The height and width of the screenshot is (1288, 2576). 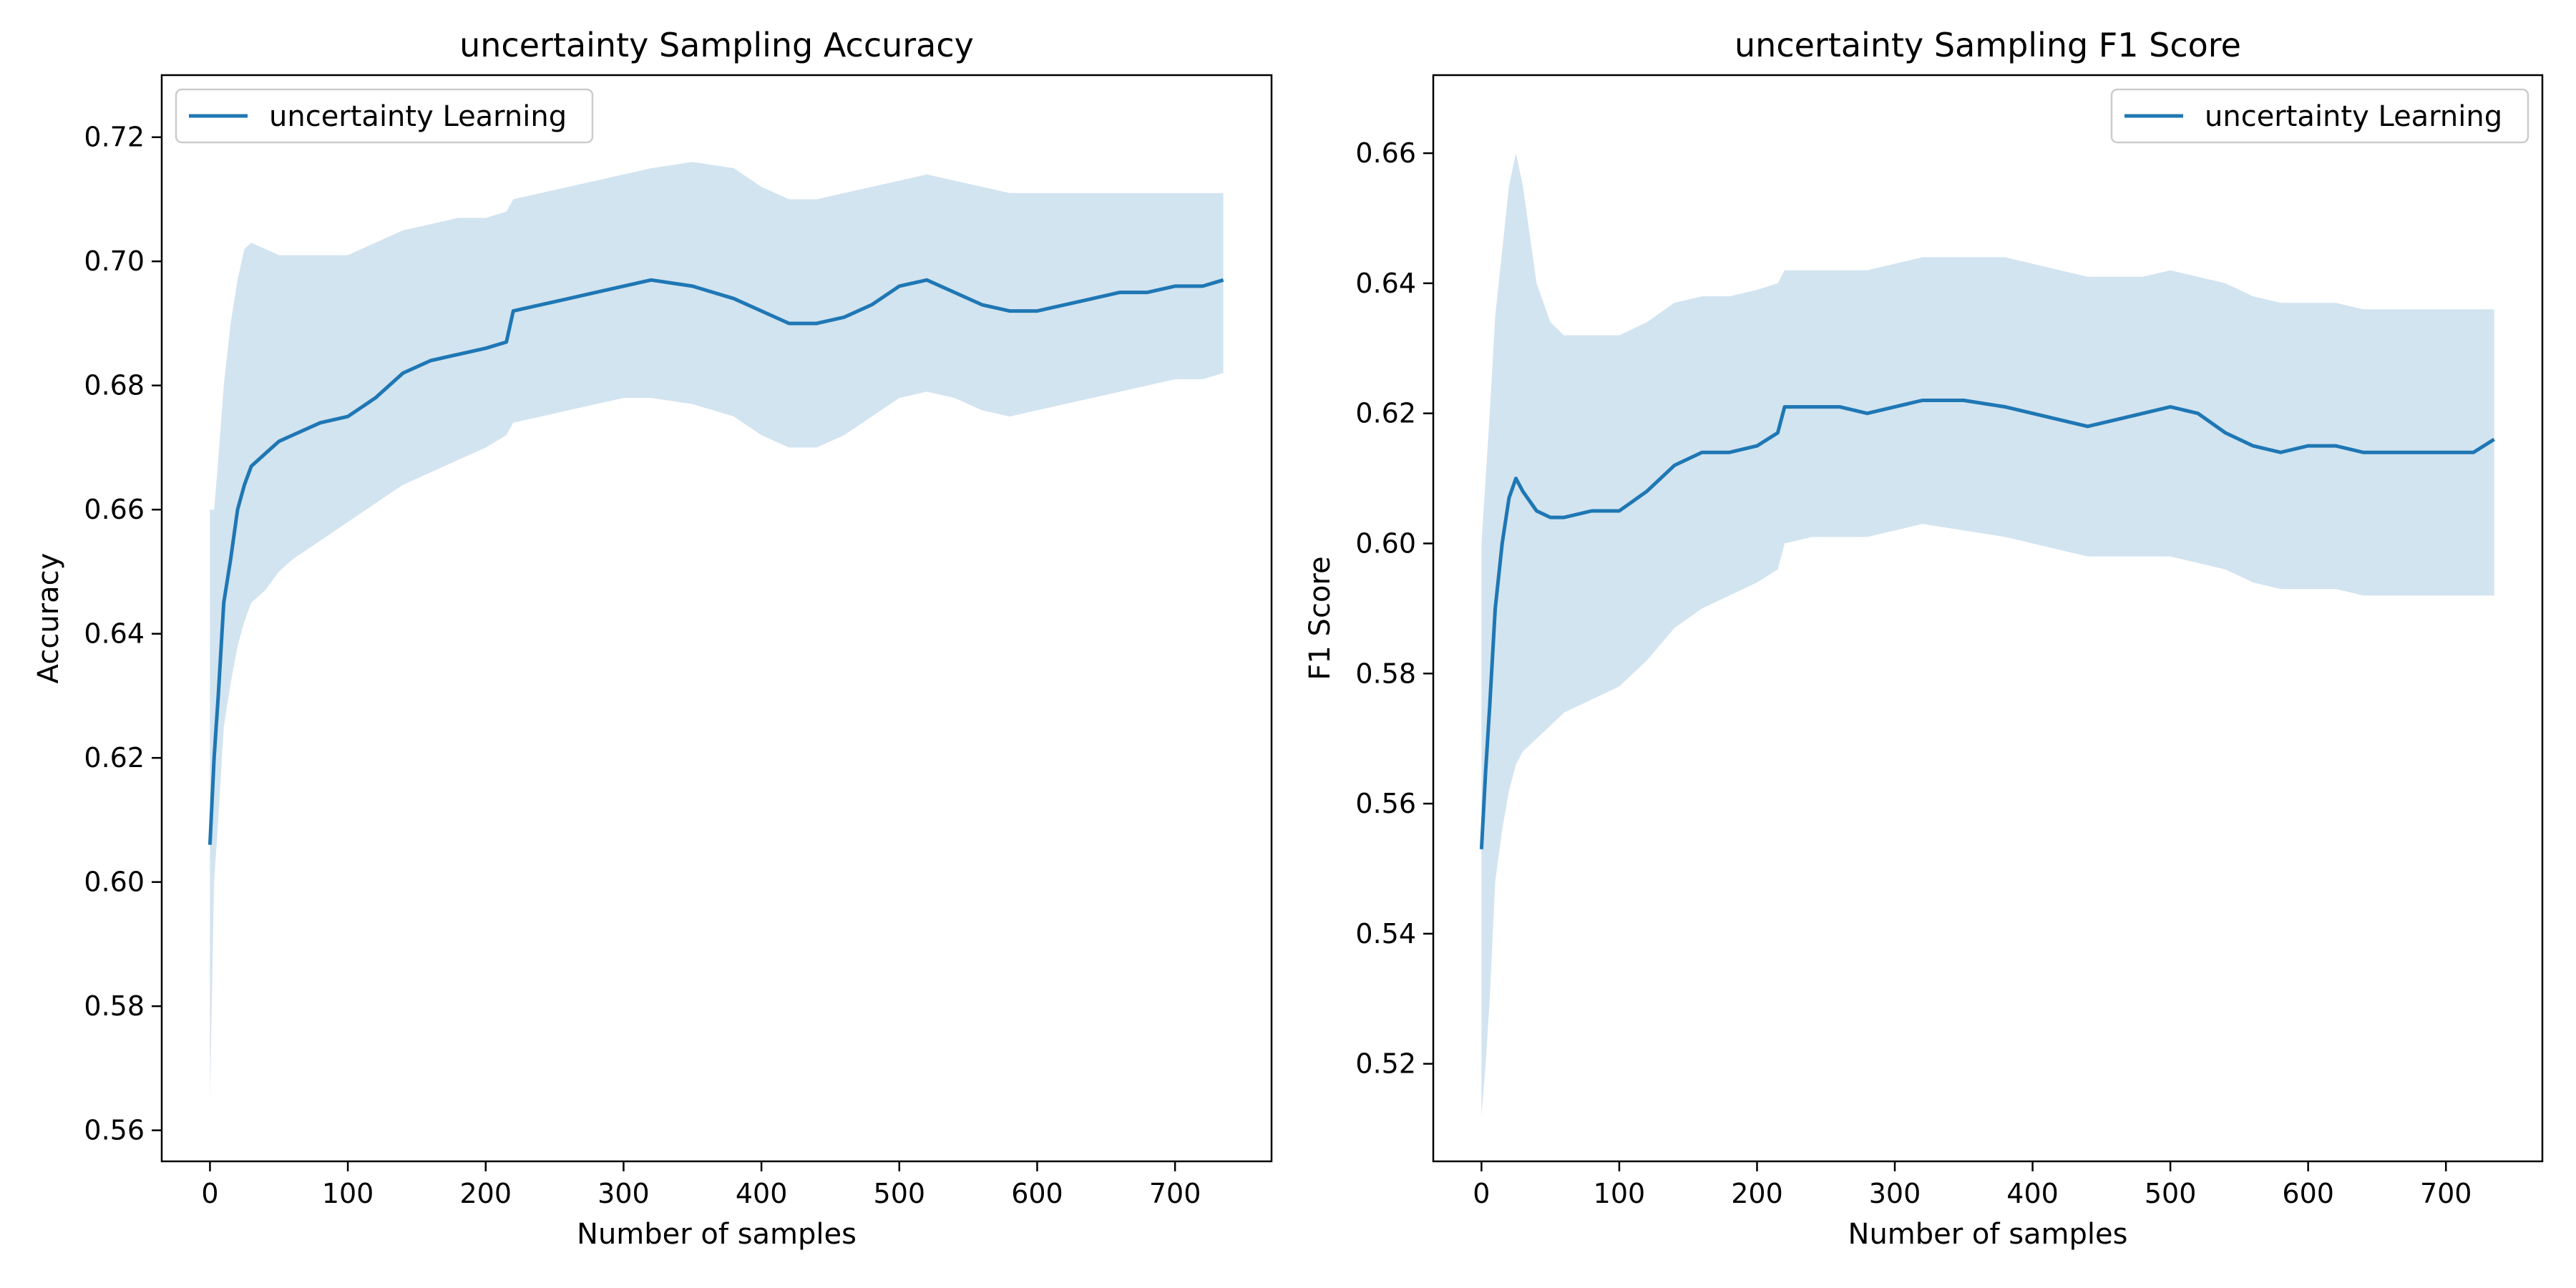 What do you see at coordinates (1385, 934) in the screenshot?
I see `y-tick-label: 0.54` at bounding box center [1385, 934].